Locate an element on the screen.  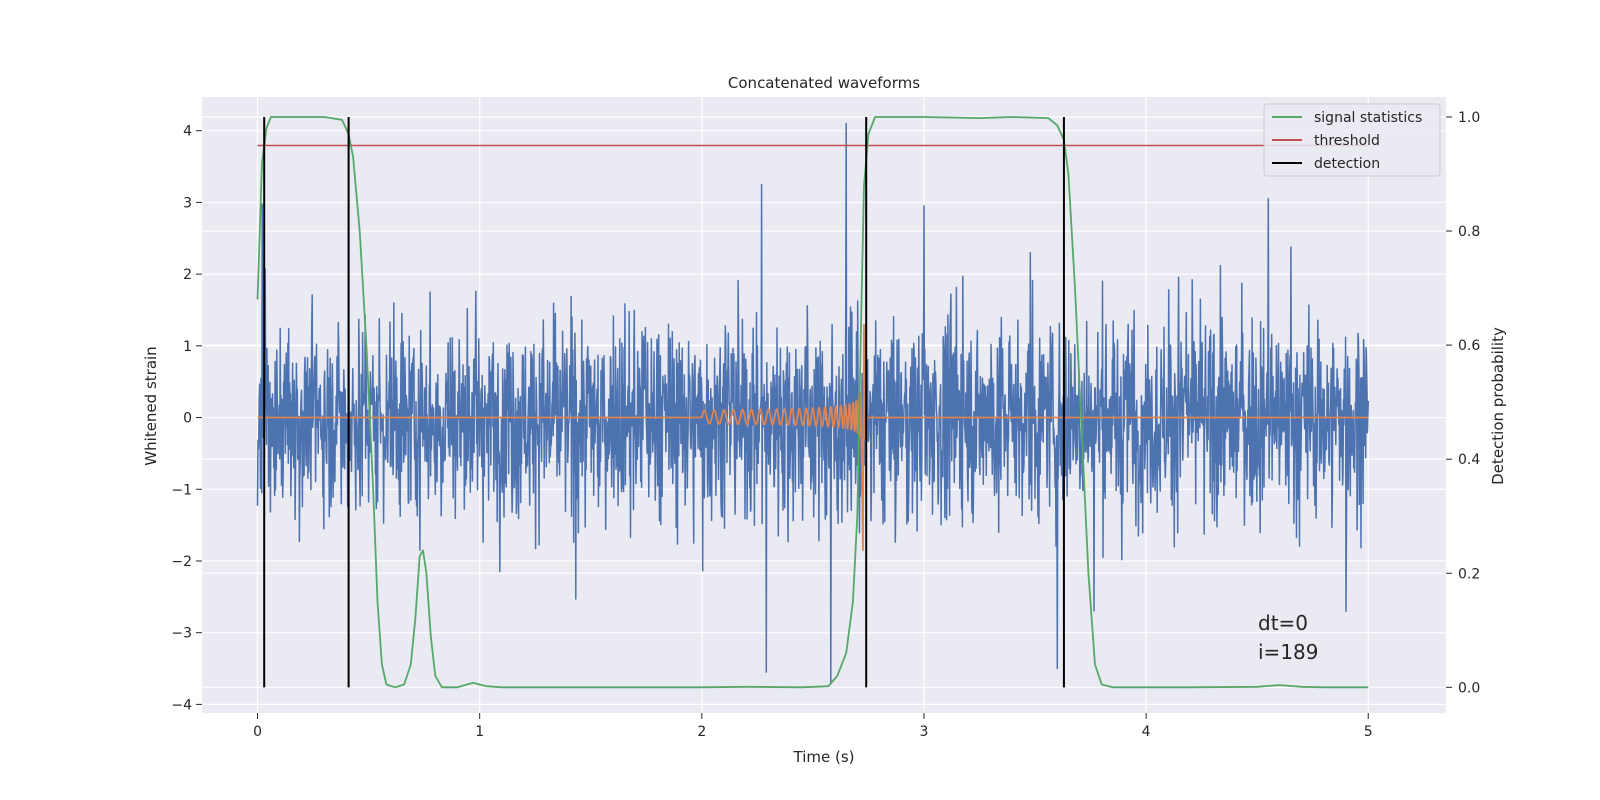
legend-label-signal-statistics: signal statistics is located at coordinates (1368, 118).